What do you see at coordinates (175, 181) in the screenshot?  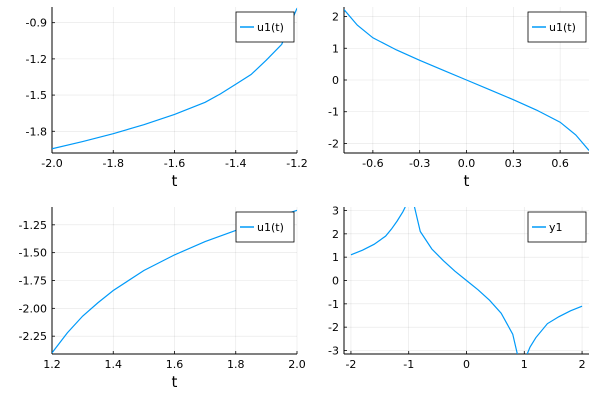 I see `panel-1-x-axis-title: t` at bounding box center [175, 181].